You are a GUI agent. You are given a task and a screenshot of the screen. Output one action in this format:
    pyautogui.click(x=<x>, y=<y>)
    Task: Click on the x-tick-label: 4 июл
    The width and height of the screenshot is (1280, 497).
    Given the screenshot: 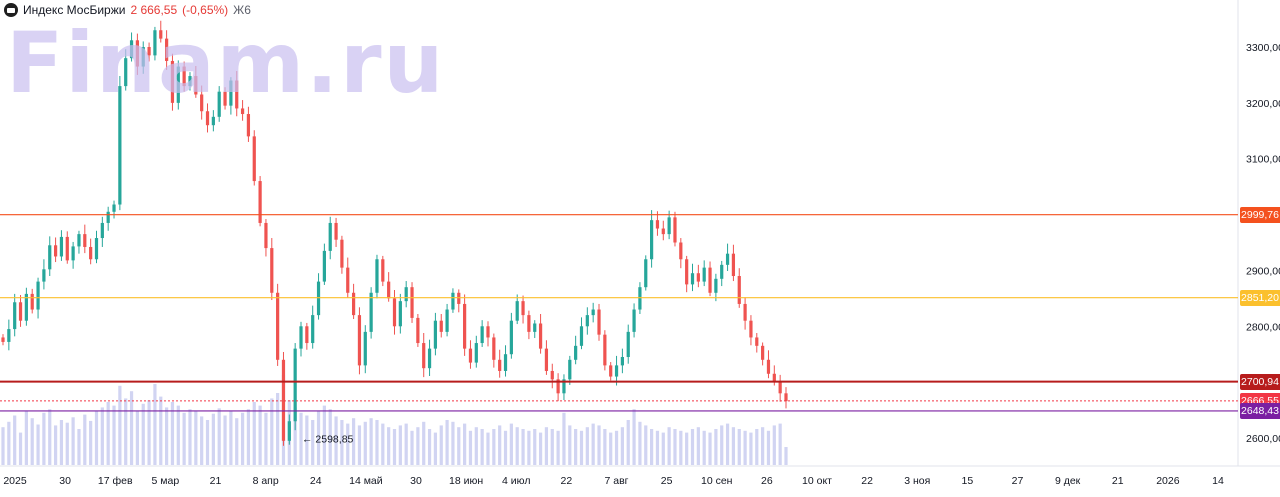 What is the action you would take?
    pyautogui.click(x=516, y=481)
    